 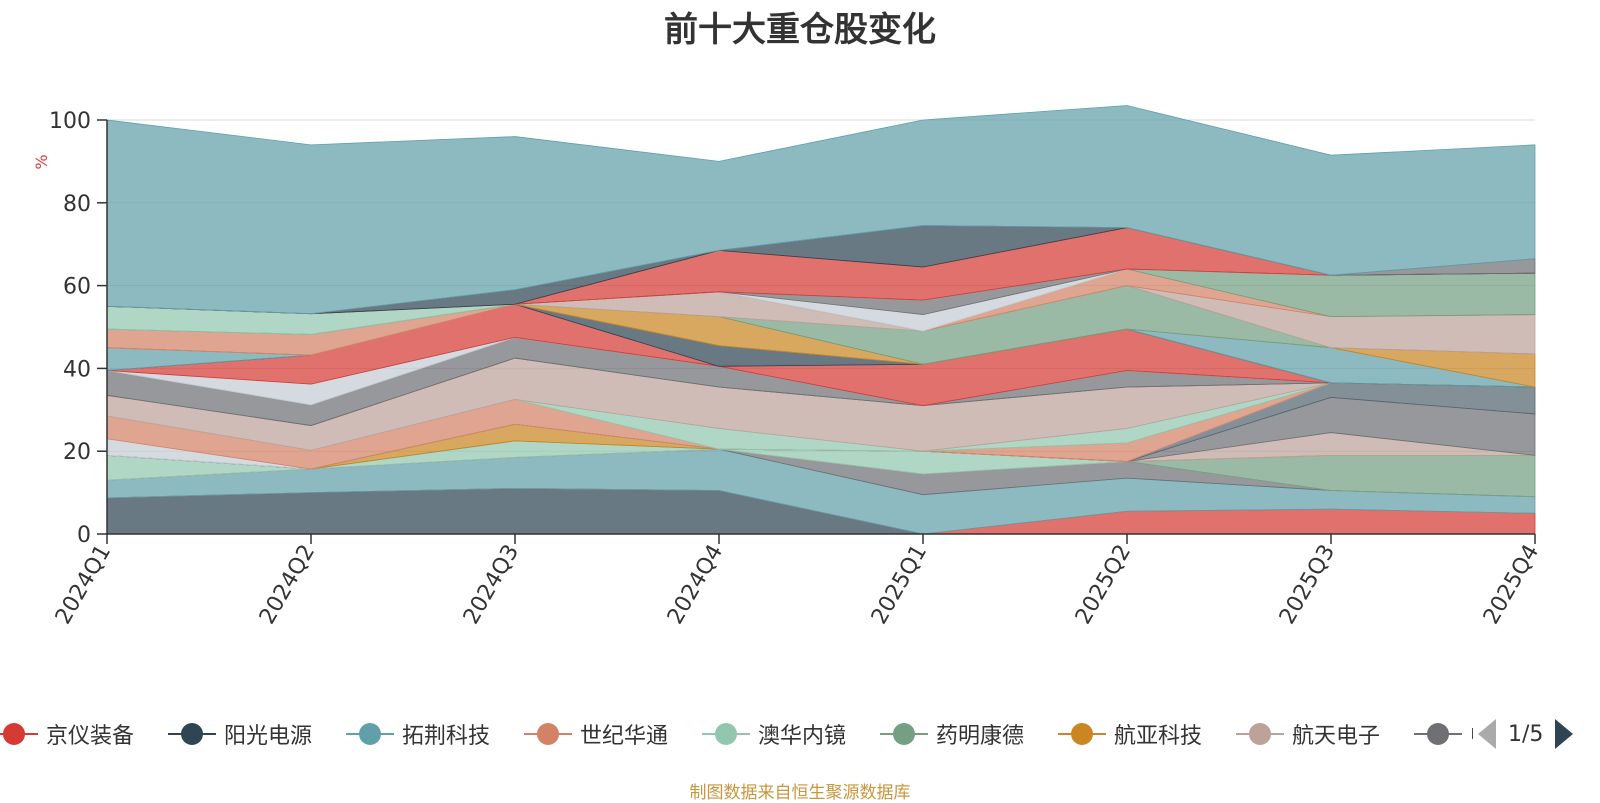 What do you see at coordinates (78, 328) in the screenshot?
I see `y-axis-ticks: 0 20 40 60 80 100` at bounding box center [78, 328].